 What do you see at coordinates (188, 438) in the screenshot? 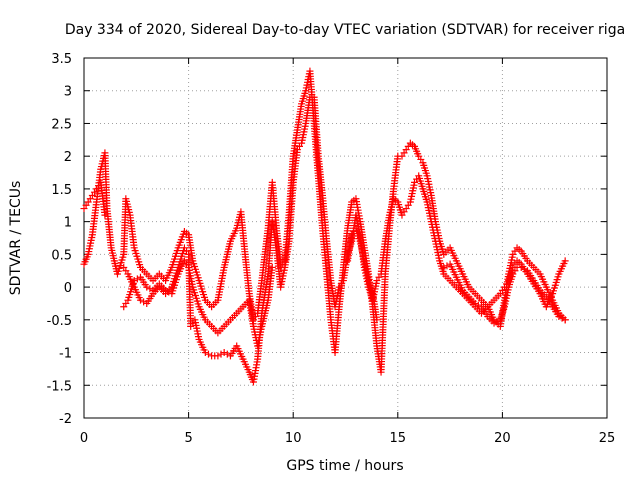
I see `x-tick-label: 5` at bounding box center [188, 438].